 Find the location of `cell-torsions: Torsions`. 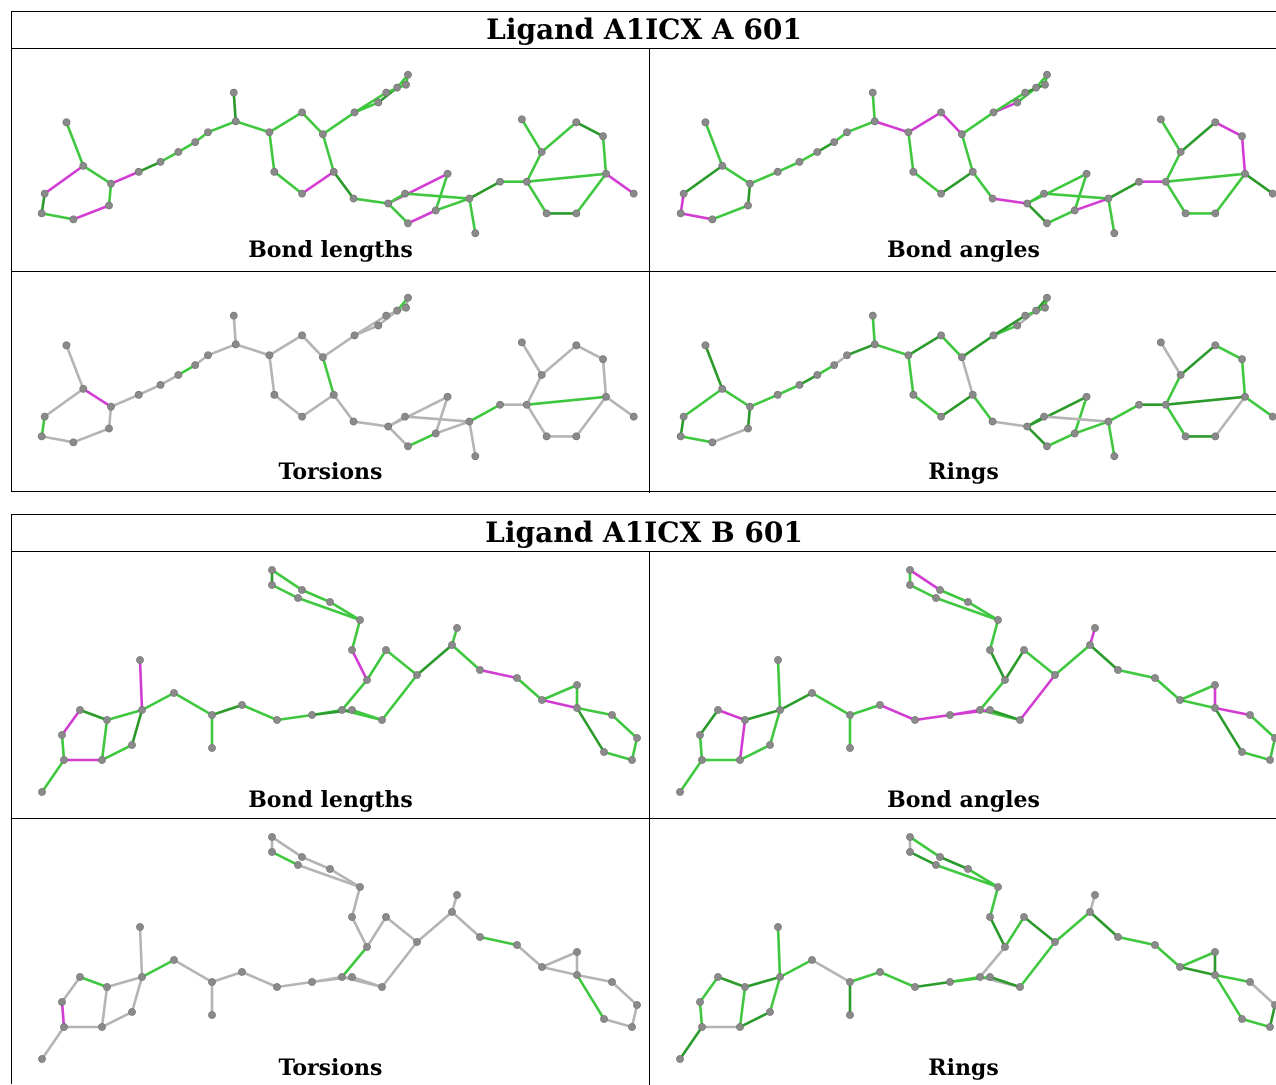

cell-torsions: Torsions is located at coordinates (330, 382).